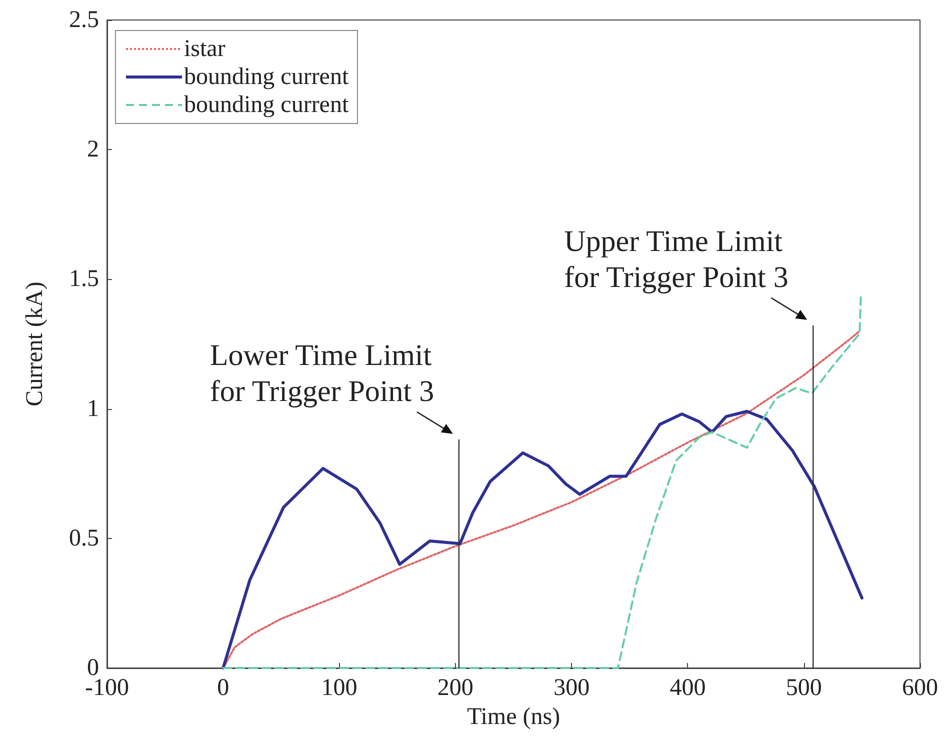 Image resolution: width=951 pixels, height=744 pixels. Describe the element at coordinates (84, 538) in the screenshot. I see `y-tick-label: 0.5` at that location.